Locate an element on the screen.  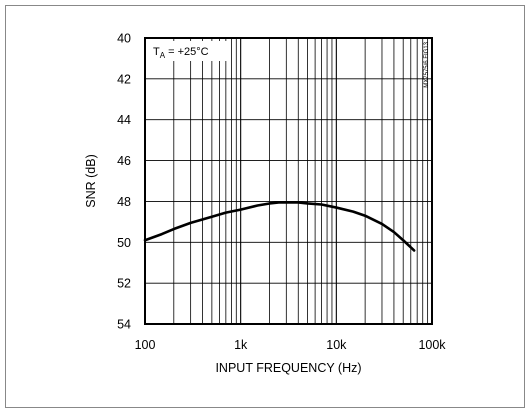
annotation-background is located at coordinates (189, 51).